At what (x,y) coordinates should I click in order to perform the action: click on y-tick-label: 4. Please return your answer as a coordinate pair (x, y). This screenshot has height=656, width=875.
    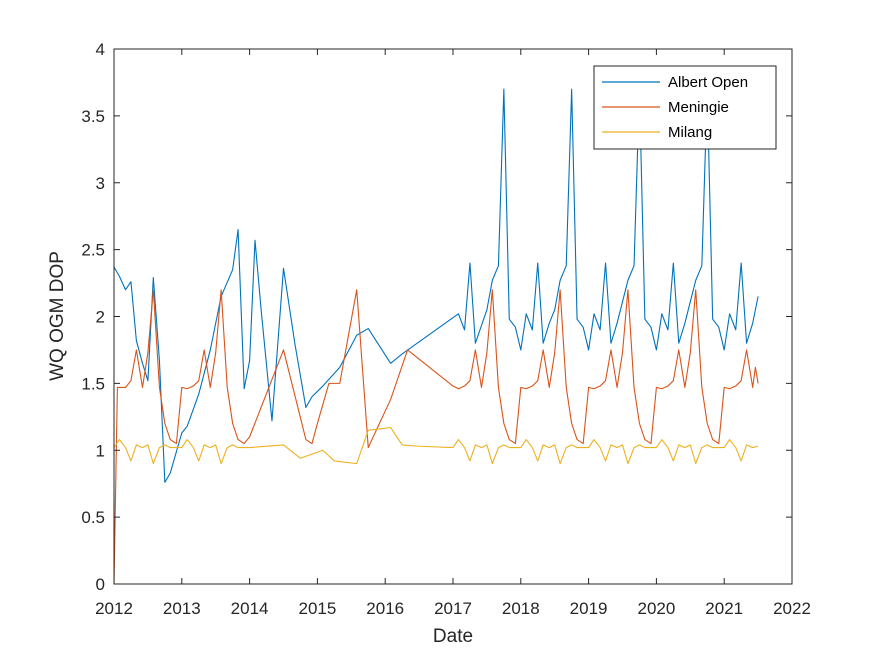
    Looking at the image, I should click on (100, 49).